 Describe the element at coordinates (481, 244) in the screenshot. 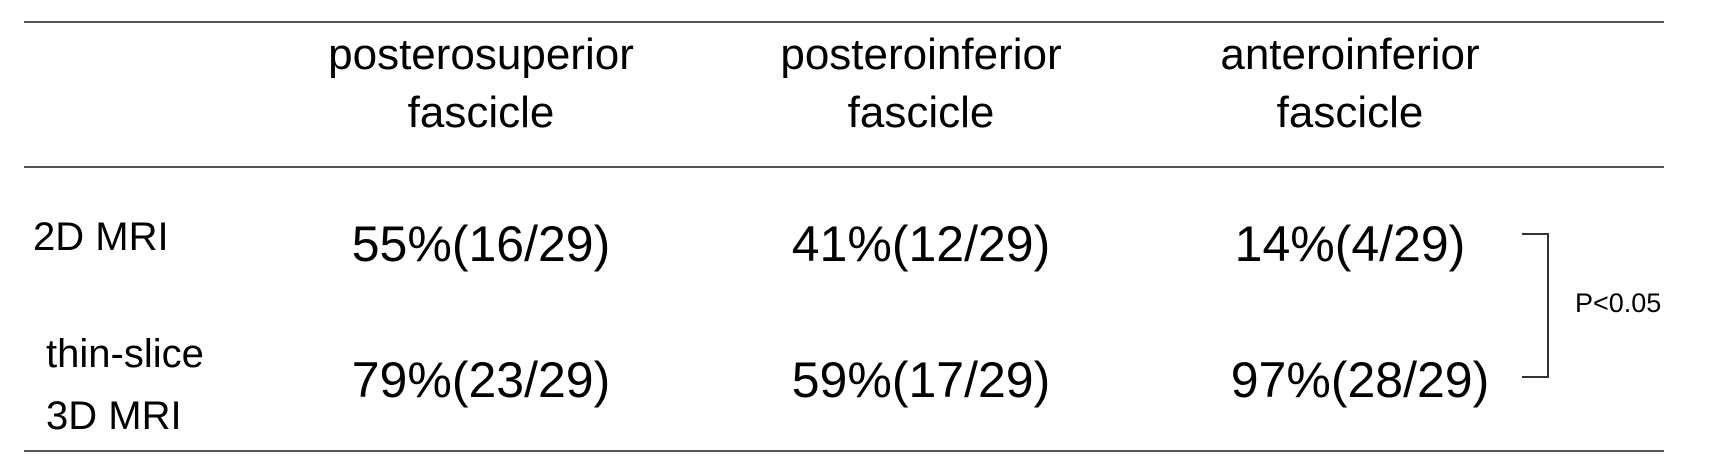

I see `cell-2d-posterosuperior: 55%(16/29)` at that location.